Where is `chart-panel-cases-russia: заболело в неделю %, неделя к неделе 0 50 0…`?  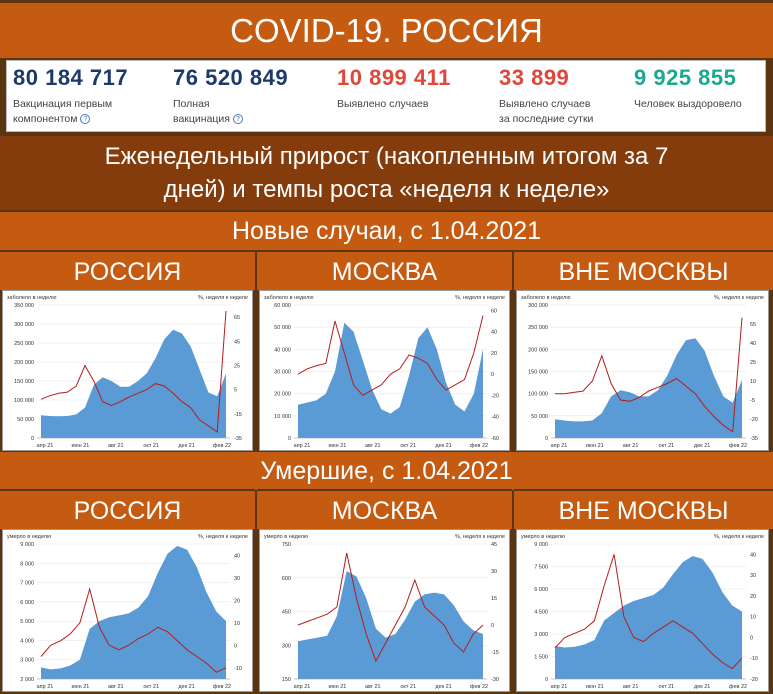
chart-panel-cases-russia: заболело в неделю %, неделя к неделе 0 50 0… is located at coordinates (127, 370).